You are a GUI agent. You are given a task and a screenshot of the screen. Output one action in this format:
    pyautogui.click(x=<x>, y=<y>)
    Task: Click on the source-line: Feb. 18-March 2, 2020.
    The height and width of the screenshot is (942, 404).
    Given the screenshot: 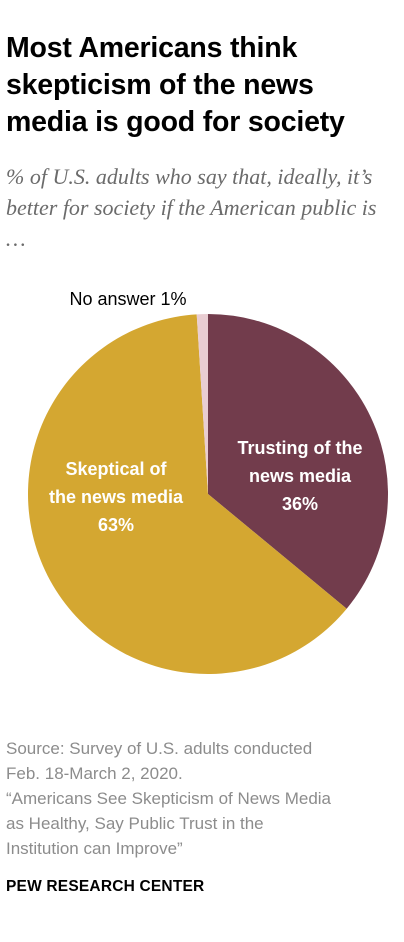 What is the action you would take?
    pyautogui.click(x=94, y=773)
    